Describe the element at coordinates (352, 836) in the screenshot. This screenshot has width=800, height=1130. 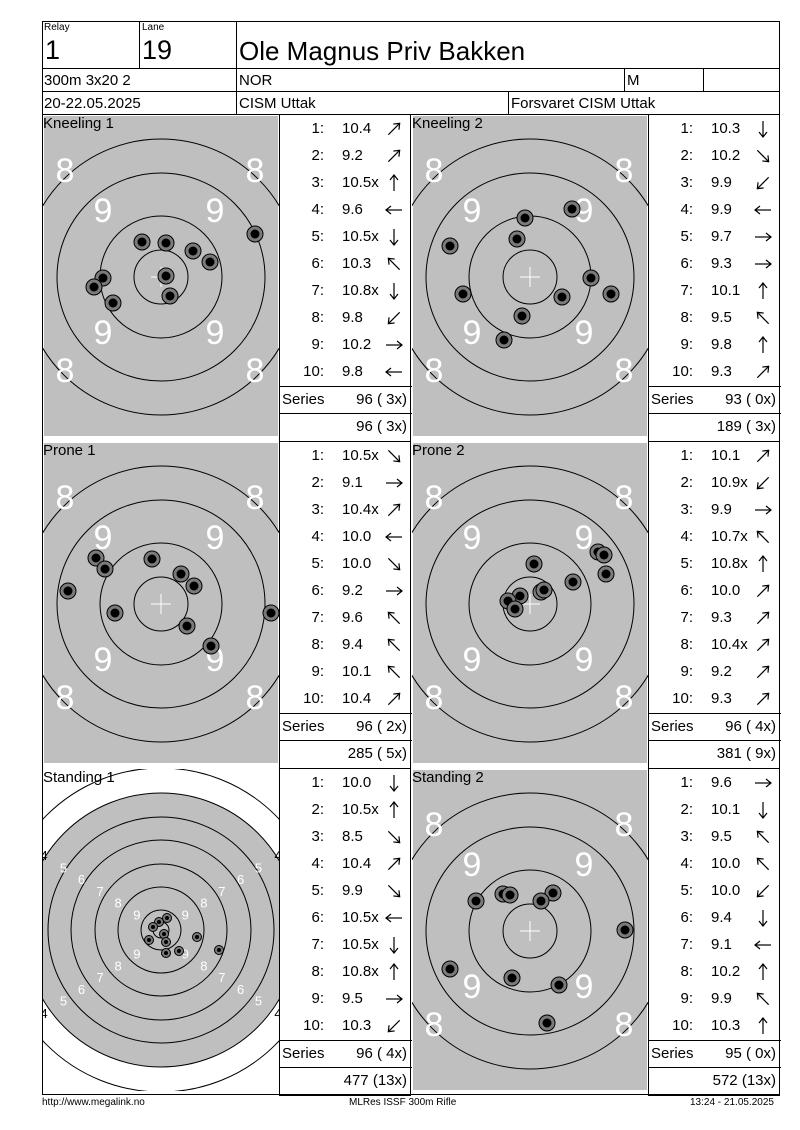
I see `shot-value: 8.5` at that location.